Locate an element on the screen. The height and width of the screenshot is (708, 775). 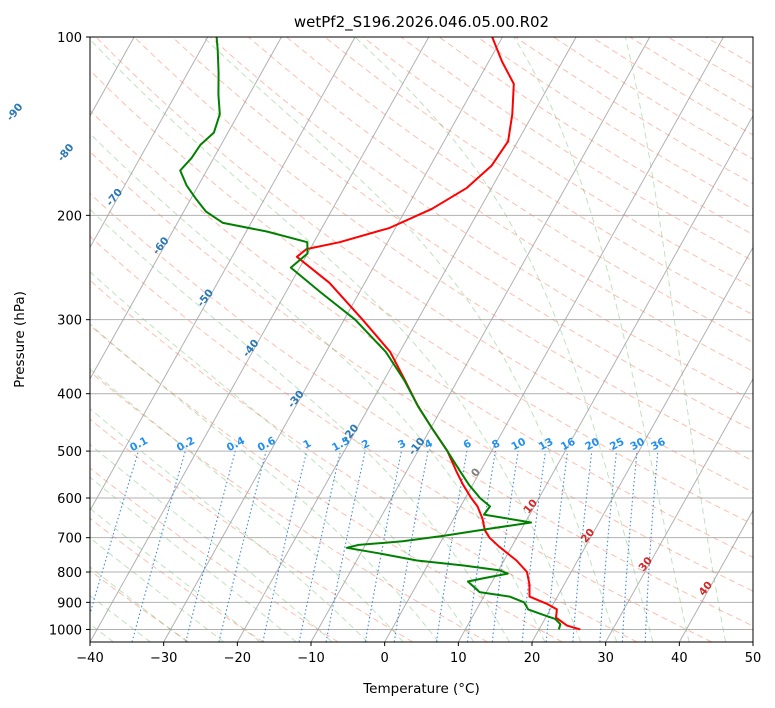
y-tick-label: 600 is located at coordinates (69, 499).